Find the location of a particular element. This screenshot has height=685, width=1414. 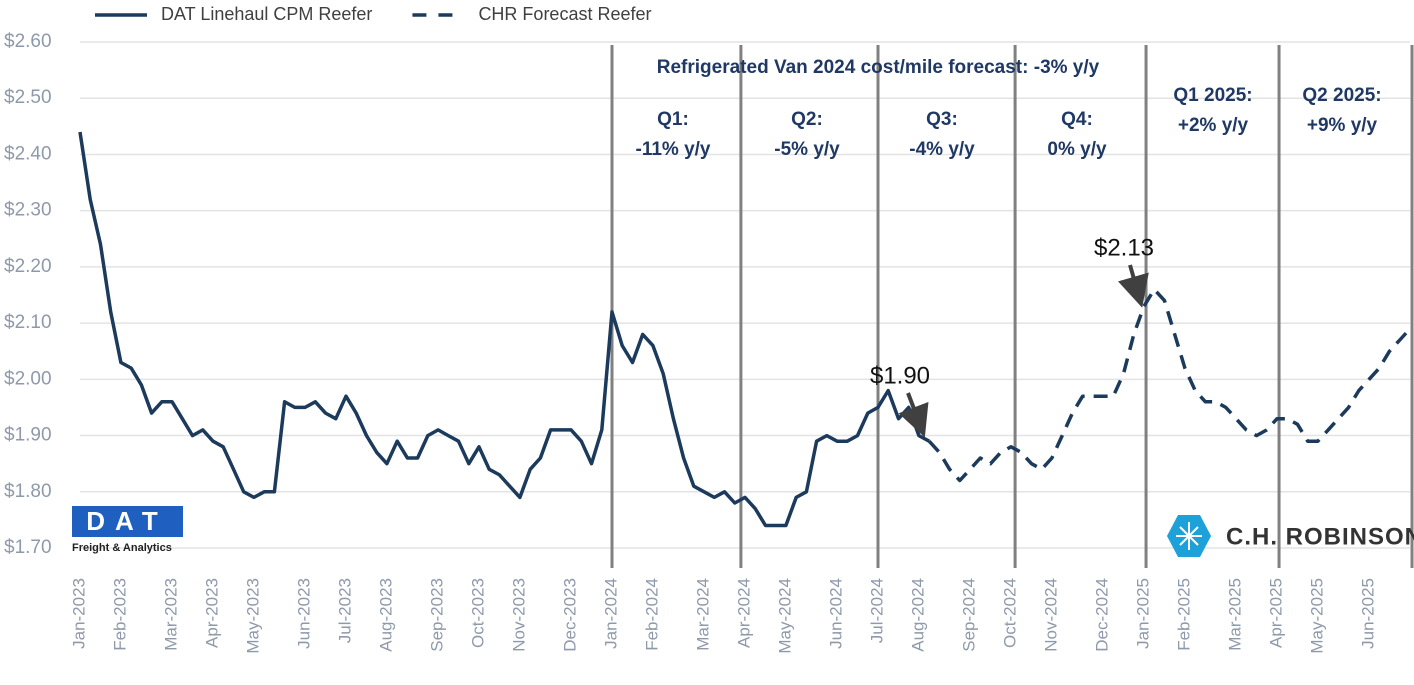

dat-box is located at coordinates (127, 521).